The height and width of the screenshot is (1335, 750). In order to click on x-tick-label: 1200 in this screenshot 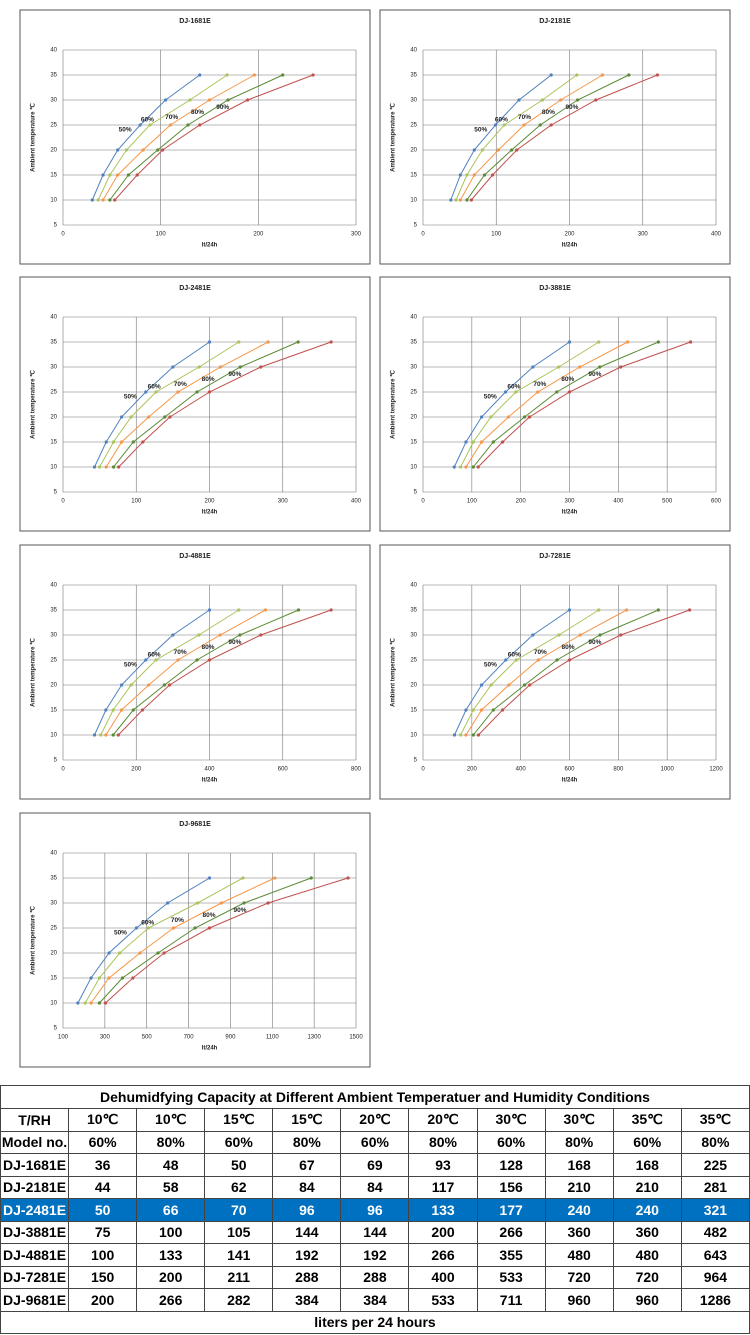, I will do `click(716, 770)`.